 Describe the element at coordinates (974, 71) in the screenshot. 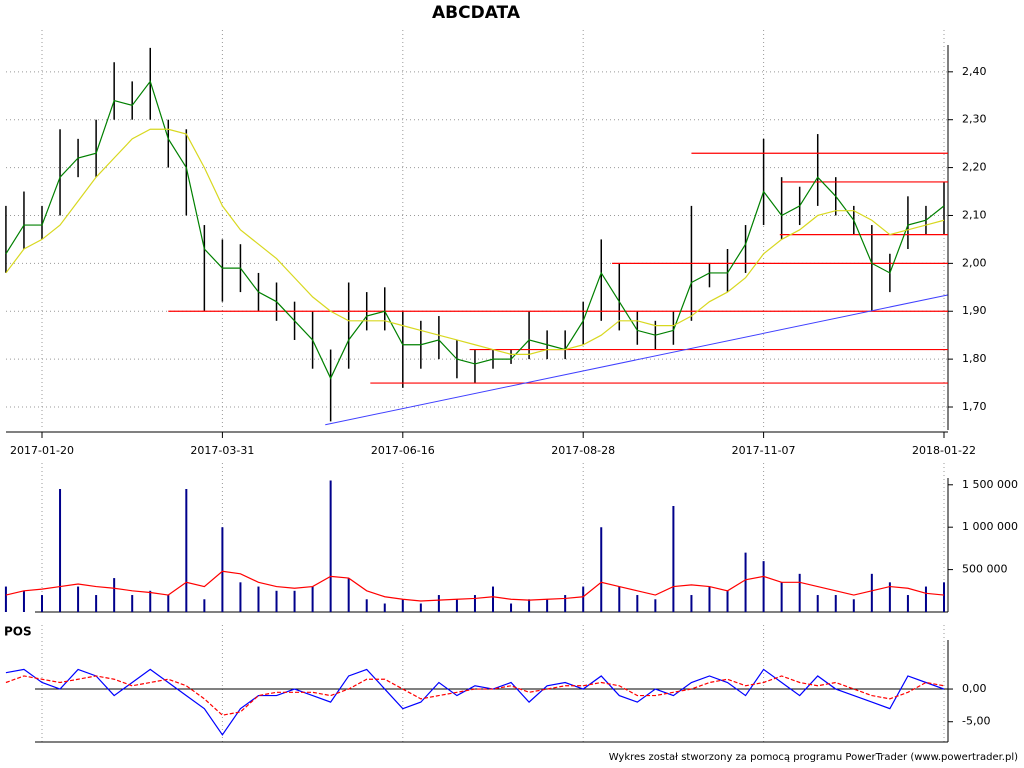

I see `y-tick-label: 2,40` at that location.